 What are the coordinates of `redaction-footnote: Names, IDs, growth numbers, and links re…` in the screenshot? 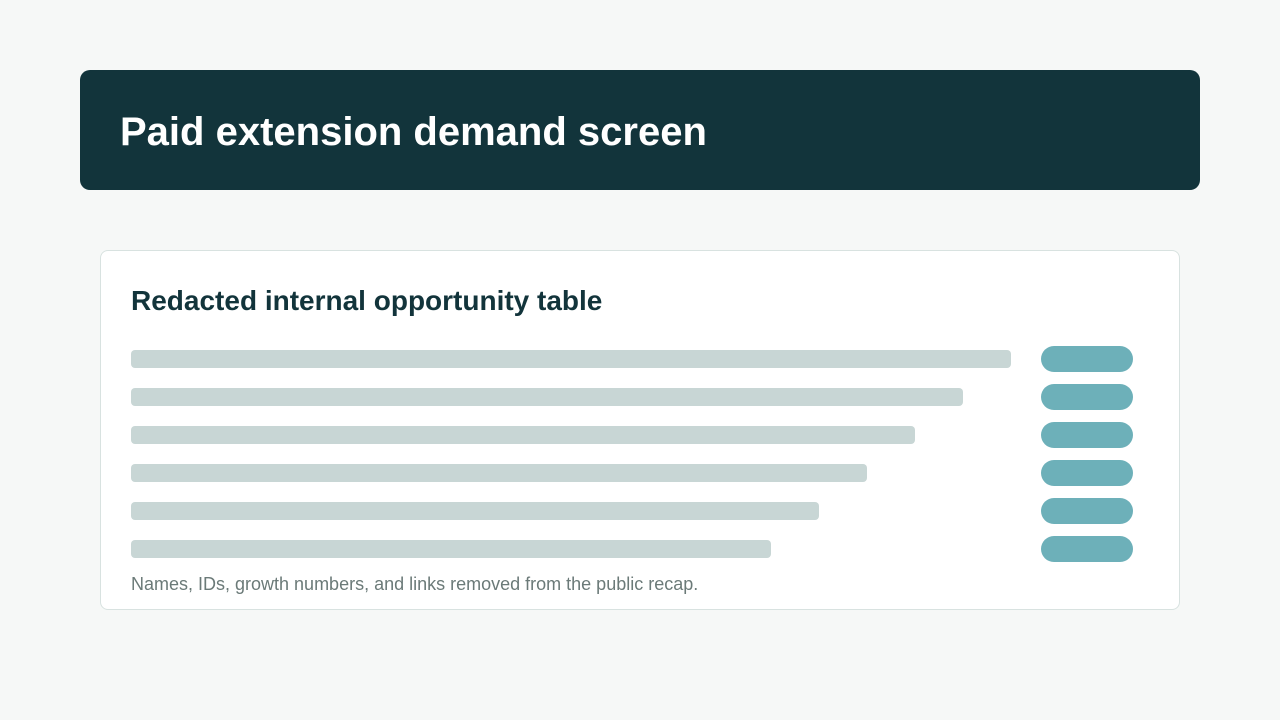 It's located at (415, 584).